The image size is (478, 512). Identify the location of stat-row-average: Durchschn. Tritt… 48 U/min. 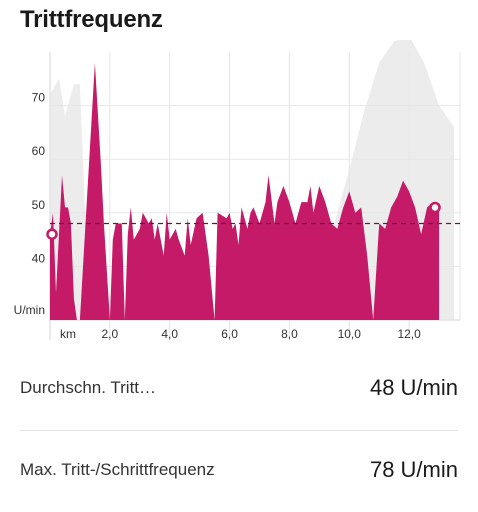
(239, 388).